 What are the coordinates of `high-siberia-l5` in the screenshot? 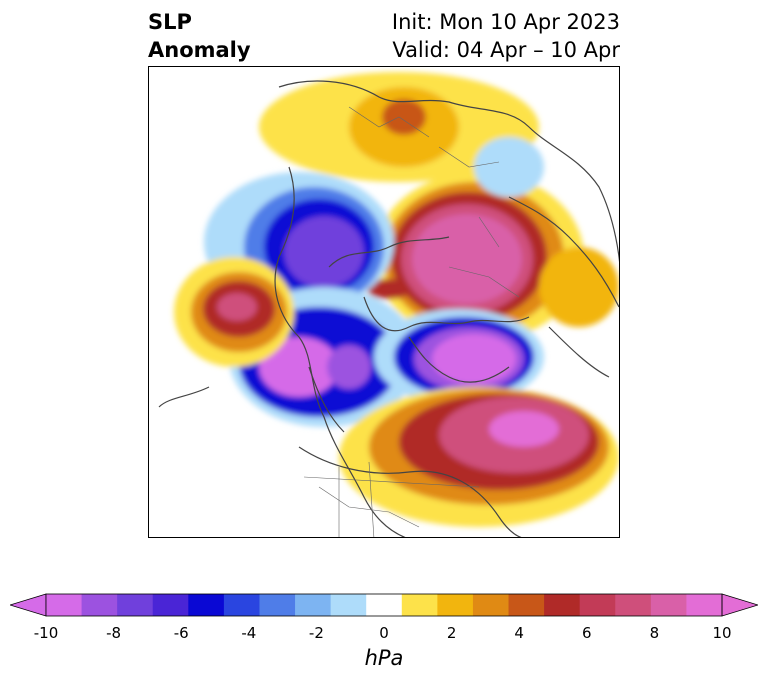 It's located at (467, 259).